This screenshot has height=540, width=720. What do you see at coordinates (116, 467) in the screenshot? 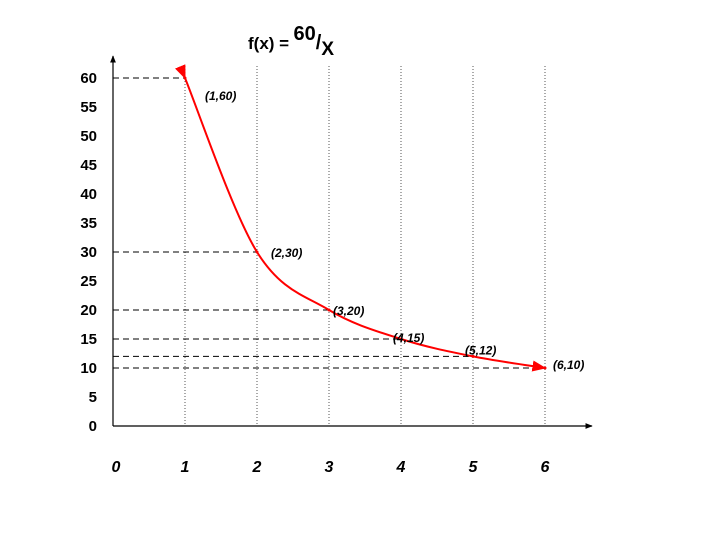
I see `x-tick-label: 0` at bounding box center [116, 467].